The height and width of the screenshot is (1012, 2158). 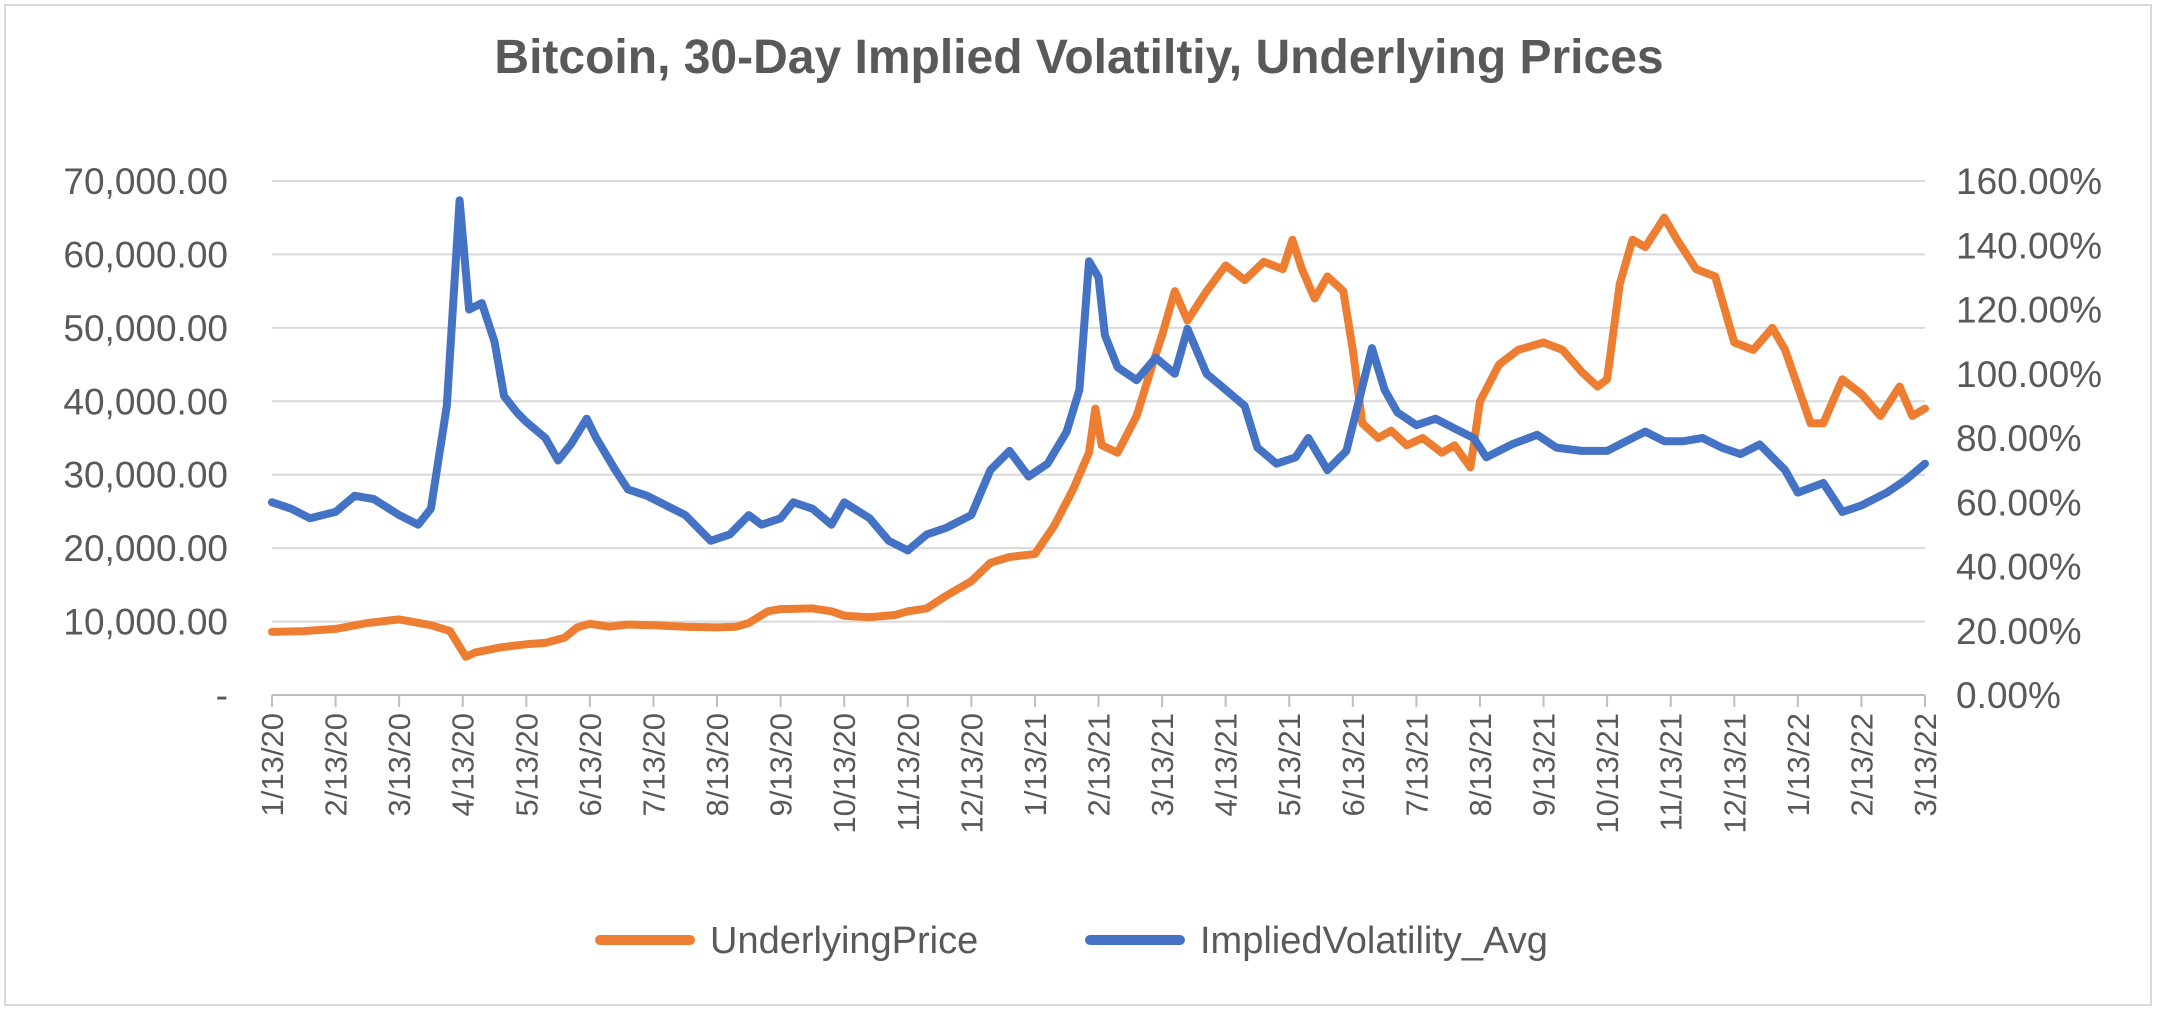 What do you see at coordinates (1035, 764) in the screenshot?
I see `x-tick-label: 1/13/21` at bounding box center [1035, 764].